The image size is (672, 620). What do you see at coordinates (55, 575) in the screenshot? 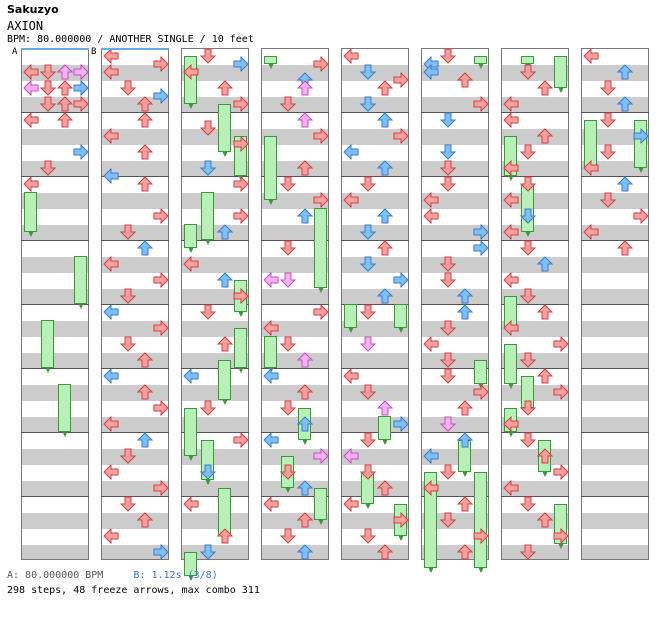
I see `bpm-a-text: A: 80.000000 BPM` at bounding box center [55, 575].